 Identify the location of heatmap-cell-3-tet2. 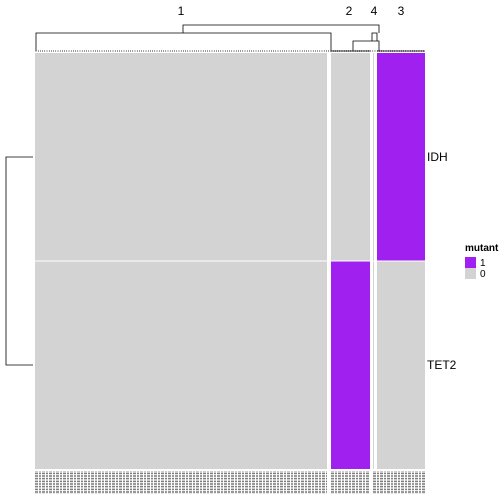
(401, 365).